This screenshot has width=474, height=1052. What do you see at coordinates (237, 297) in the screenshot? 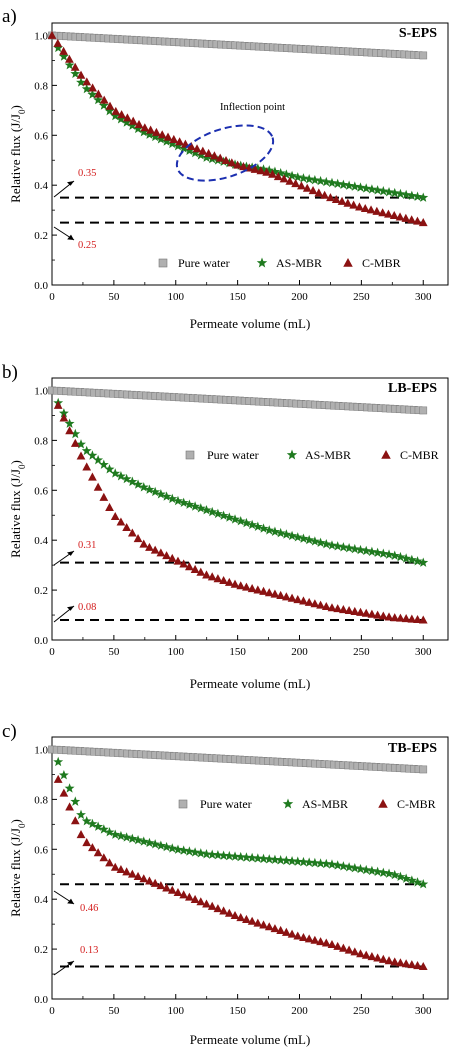
I see `x-tick-label: 150` at bounding box center [237, 297].